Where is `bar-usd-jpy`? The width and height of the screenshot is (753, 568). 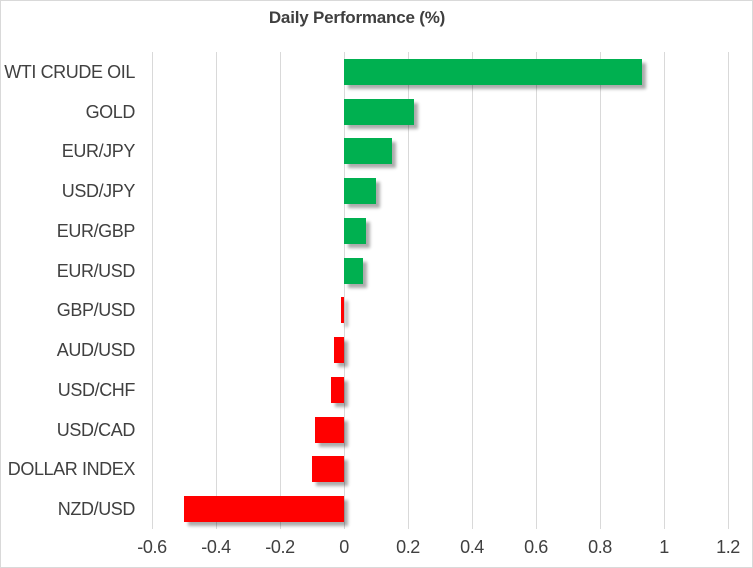 bar-usd-jpy is located at coordinates (360, 191).